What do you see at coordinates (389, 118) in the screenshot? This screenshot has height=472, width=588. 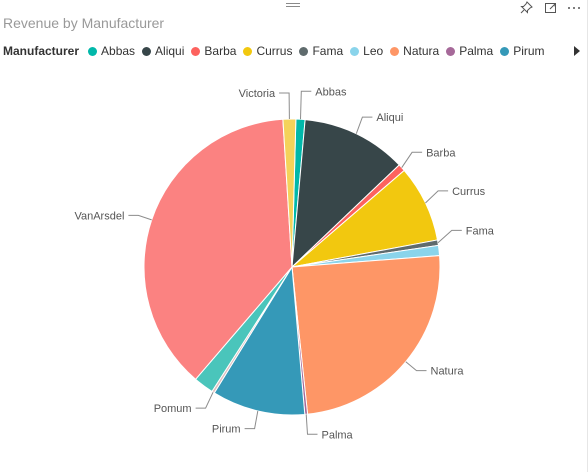 I see `data-label-aliqui: Aliqui` at bounding box center [389, 118].